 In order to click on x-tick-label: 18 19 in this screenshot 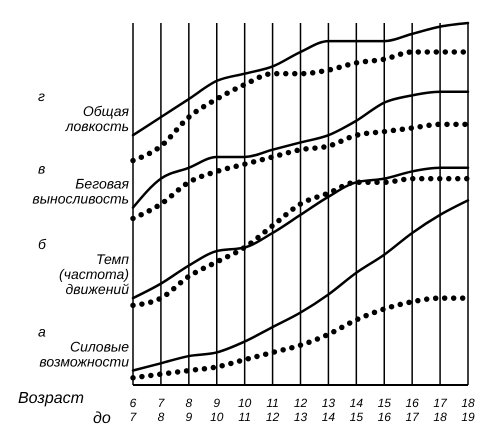, I will do `click(468, 410)`.